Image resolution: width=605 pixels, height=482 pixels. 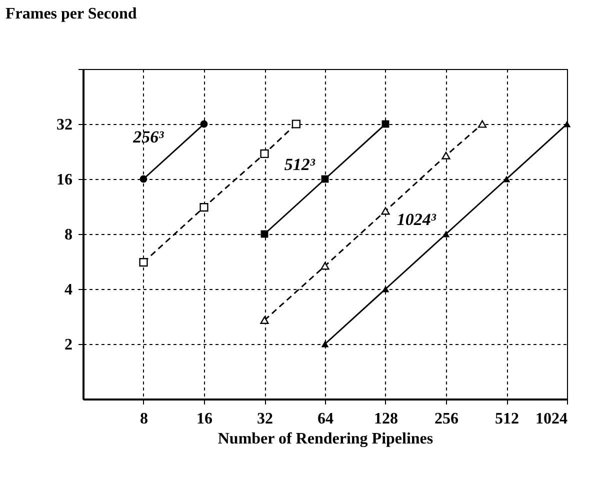 I want to click on x-tick-label: 512, so click(x=507, y=419).